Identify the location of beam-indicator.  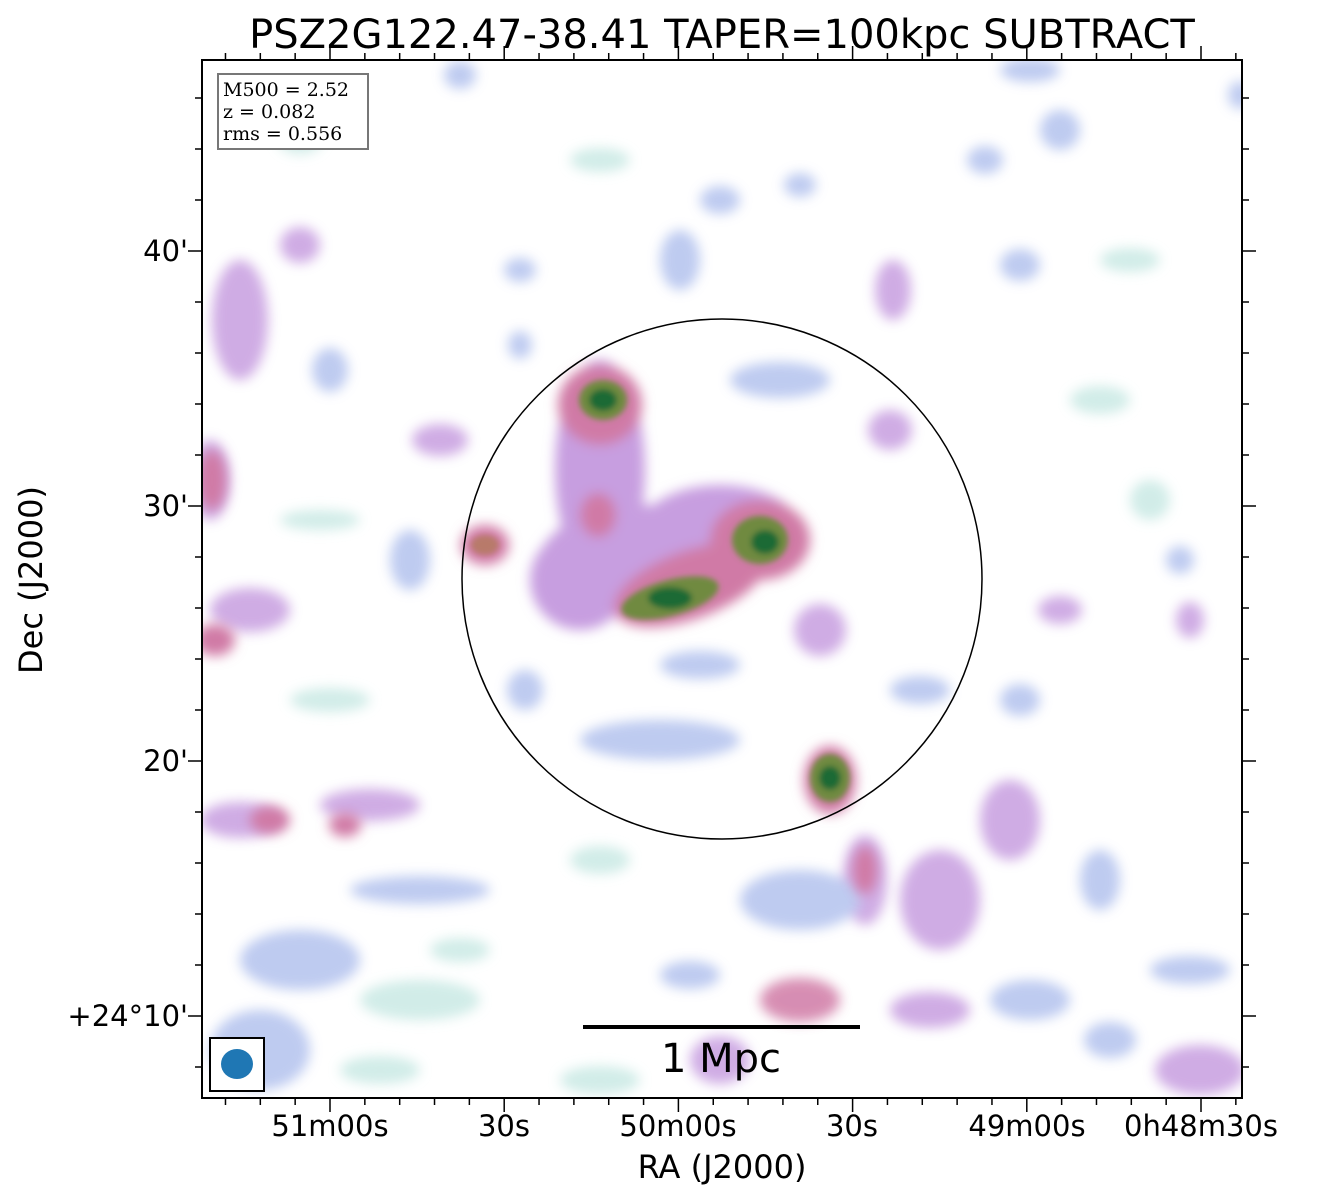
(237, 1064).